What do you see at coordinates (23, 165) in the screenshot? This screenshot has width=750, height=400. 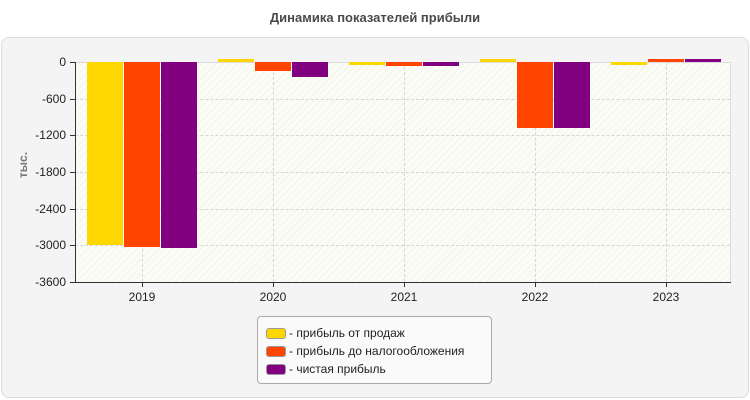 I see `y-axis-title: тыс.` at bounding box center [23, 165].